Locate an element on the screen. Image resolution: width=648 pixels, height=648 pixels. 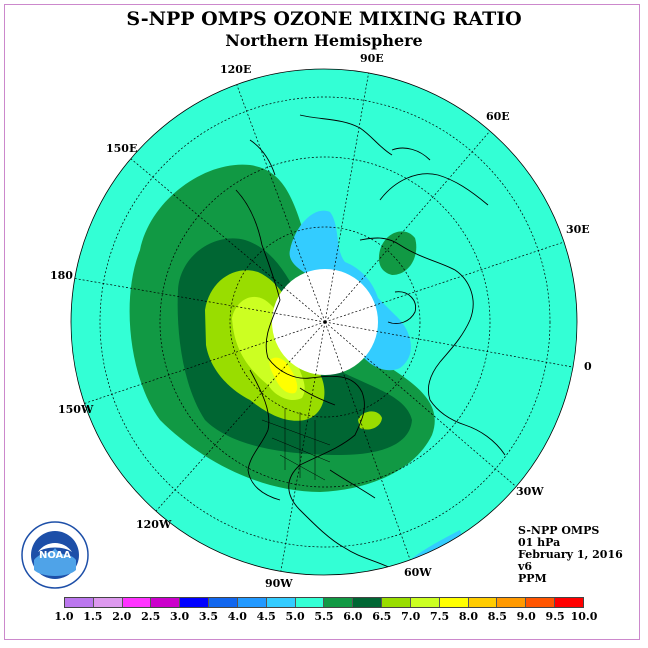
noaa-logo: NOAA is located at coordinates (55, 555).